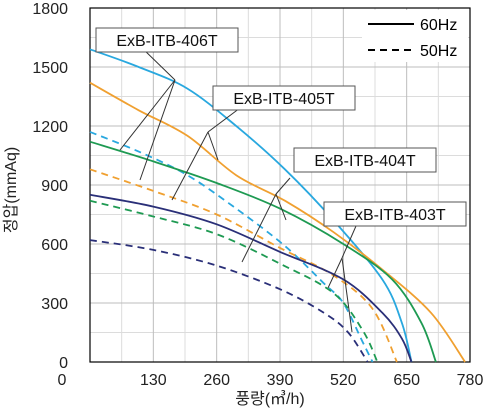  I want to click on annotation-404: ExB-ITB-404T, so click(365, 161).